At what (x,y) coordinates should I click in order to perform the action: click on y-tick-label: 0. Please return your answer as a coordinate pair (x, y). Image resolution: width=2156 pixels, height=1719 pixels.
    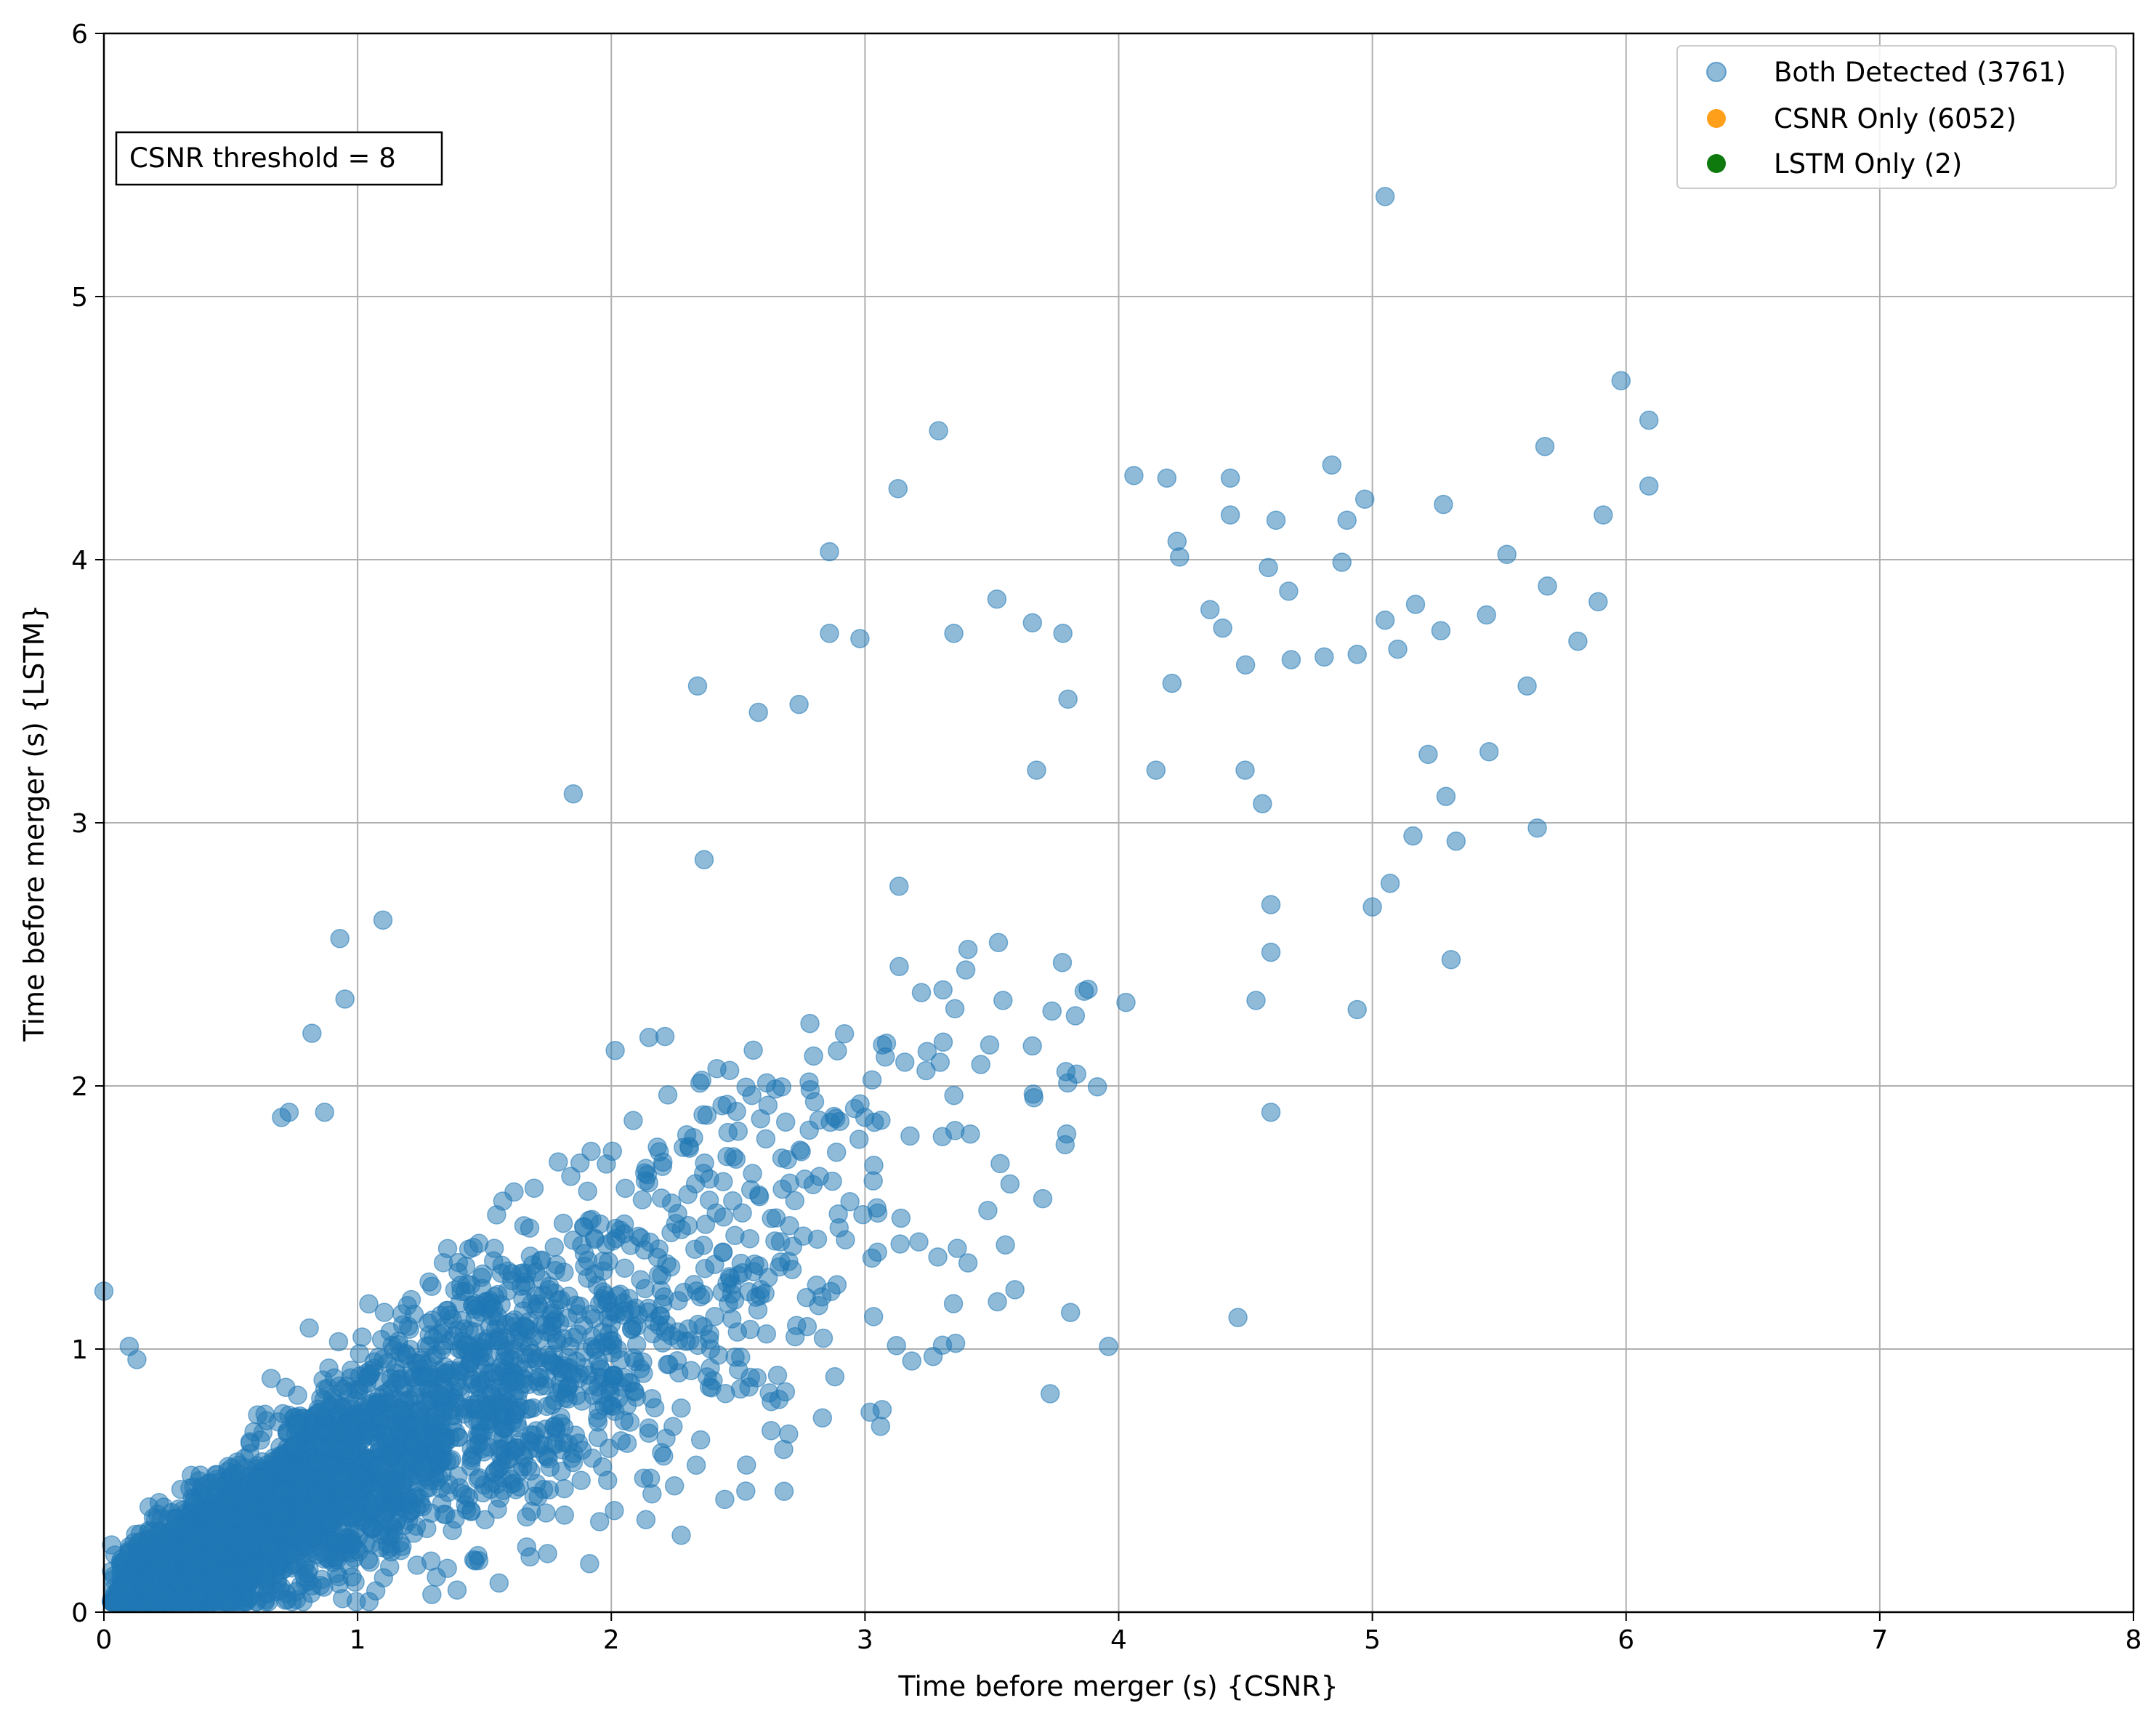
    Looking at the image, I should click on (79, 1613).